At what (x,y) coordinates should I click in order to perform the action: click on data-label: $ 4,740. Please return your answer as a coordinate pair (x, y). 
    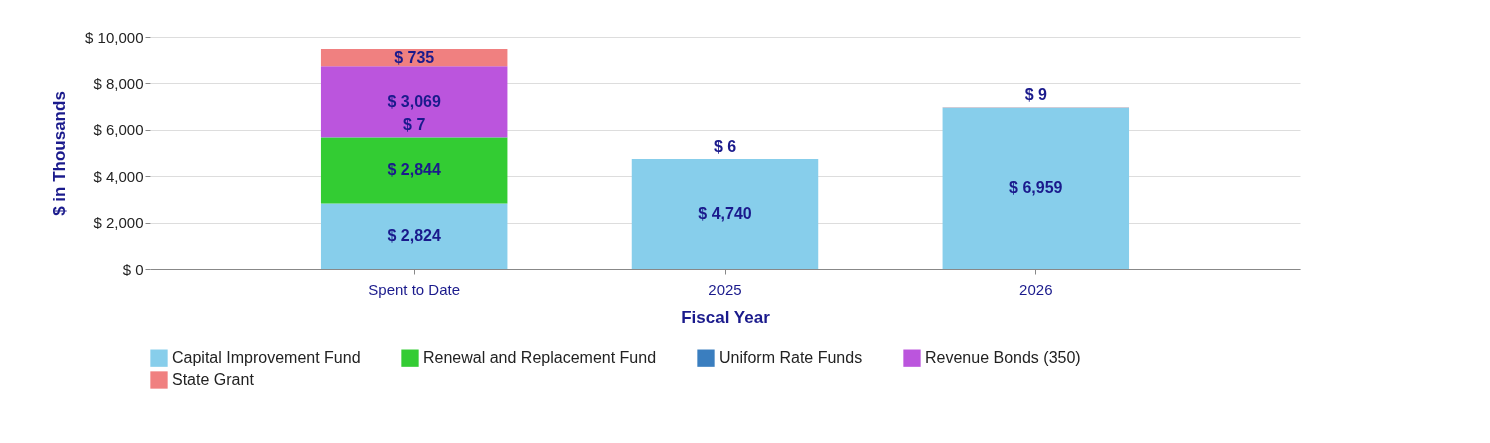
    Looking at the image, I should click on (725, 214).